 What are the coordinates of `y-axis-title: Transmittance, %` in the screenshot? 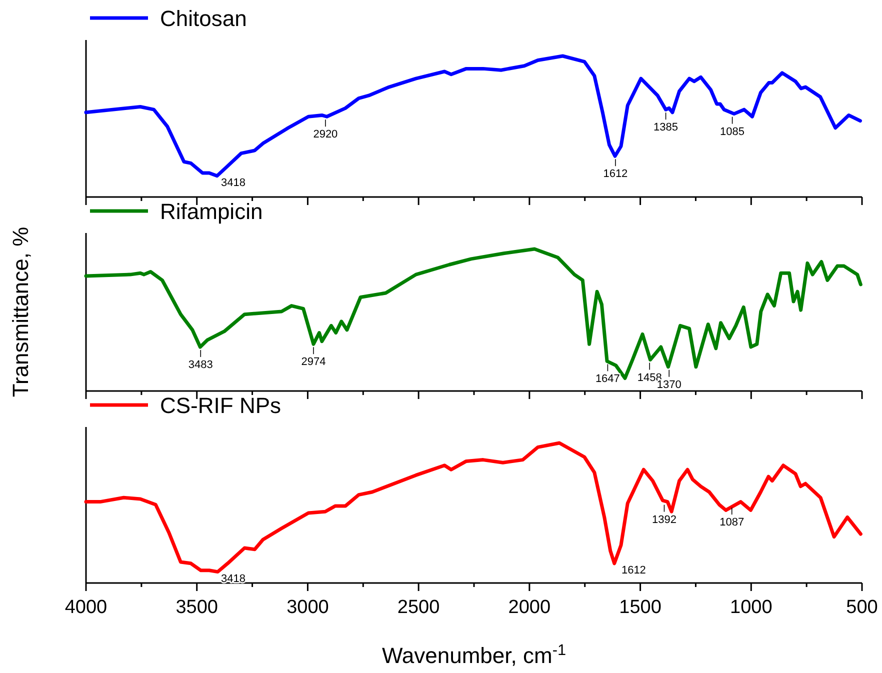 It's located at (20, 312).